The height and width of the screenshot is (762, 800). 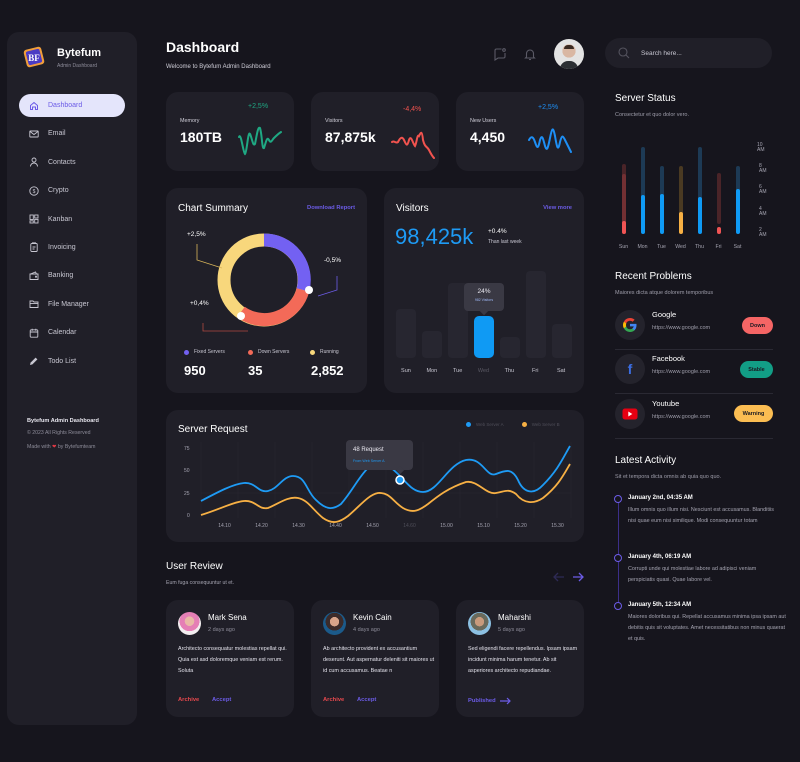 I want to click on running-change-label: +2,5%, so click(x=196, y=234).